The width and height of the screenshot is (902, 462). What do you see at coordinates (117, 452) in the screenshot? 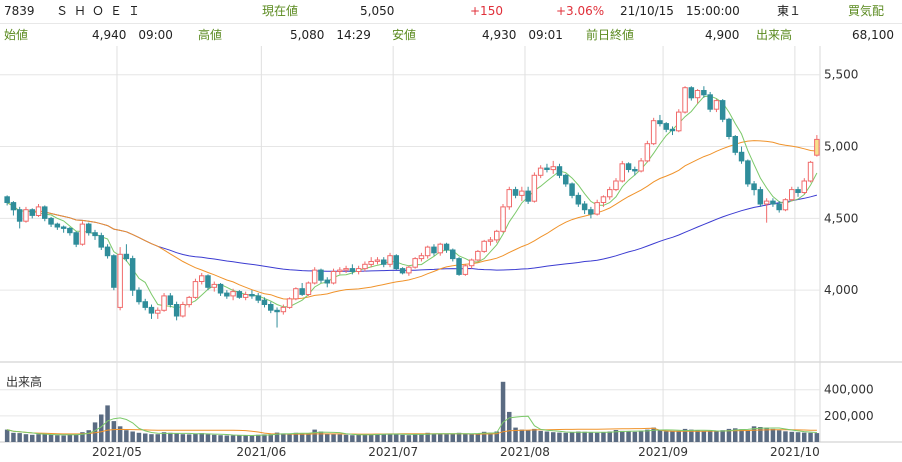
I see `x-tick-label: 2021/05` at bounding box center [117, 452].